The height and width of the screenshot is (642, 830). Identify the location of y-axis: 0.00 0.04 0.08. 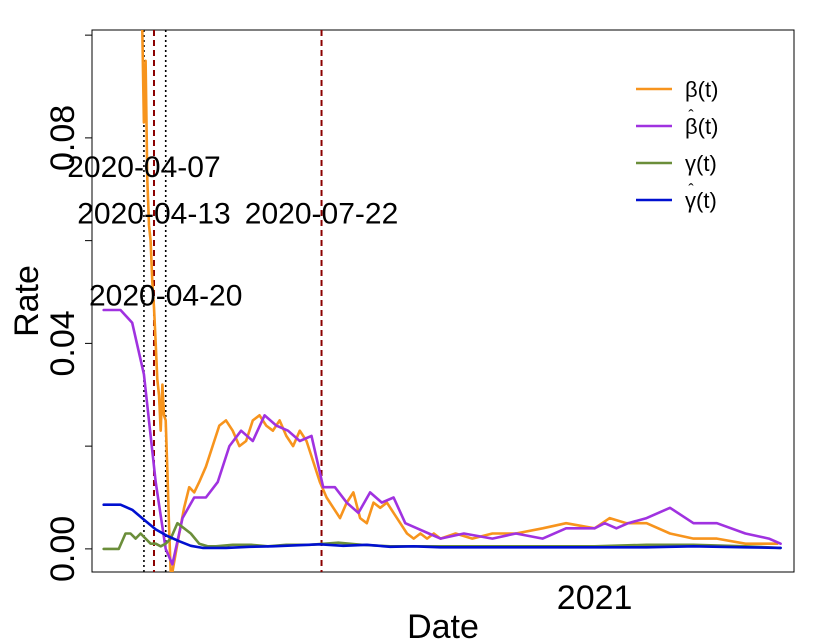
(68, 306).